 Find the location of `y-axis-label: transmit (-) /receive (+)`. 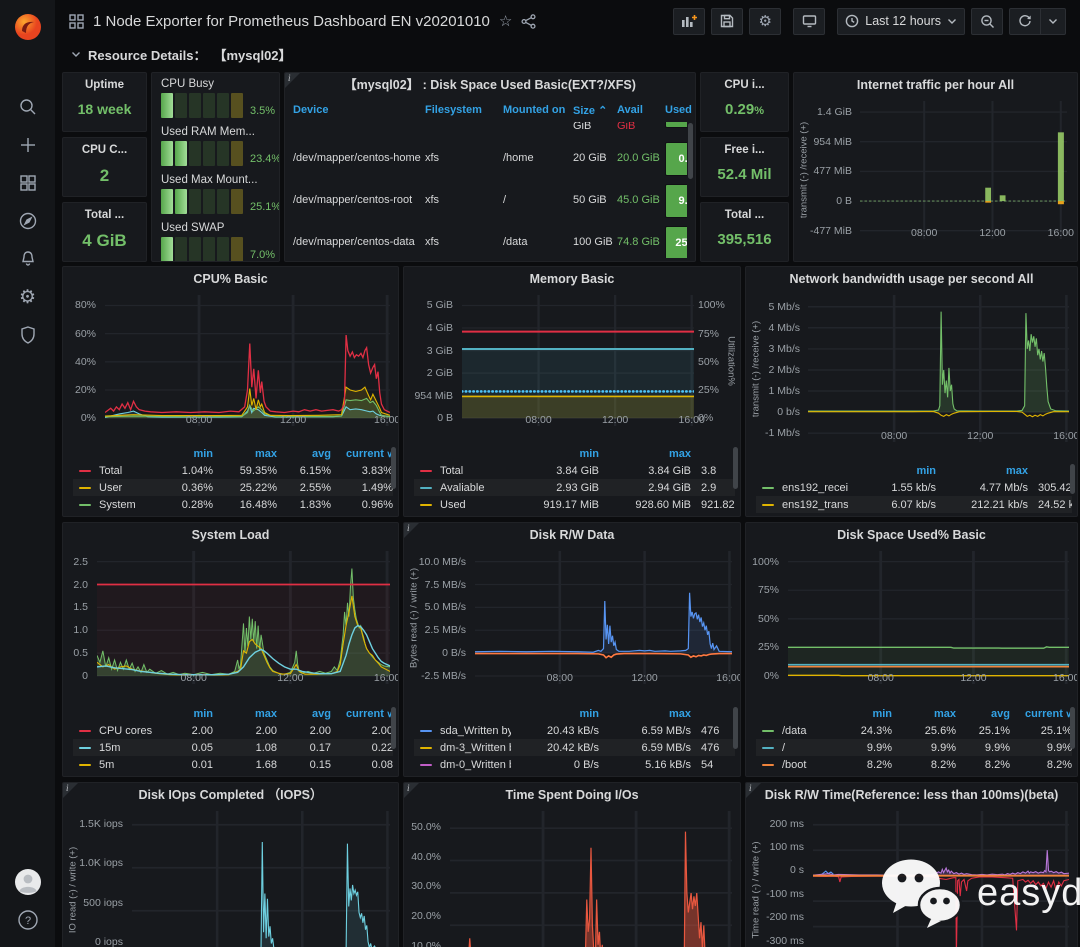

y-axis-label: transmit (-) /receive (+) is located at coordinates (803, 170).